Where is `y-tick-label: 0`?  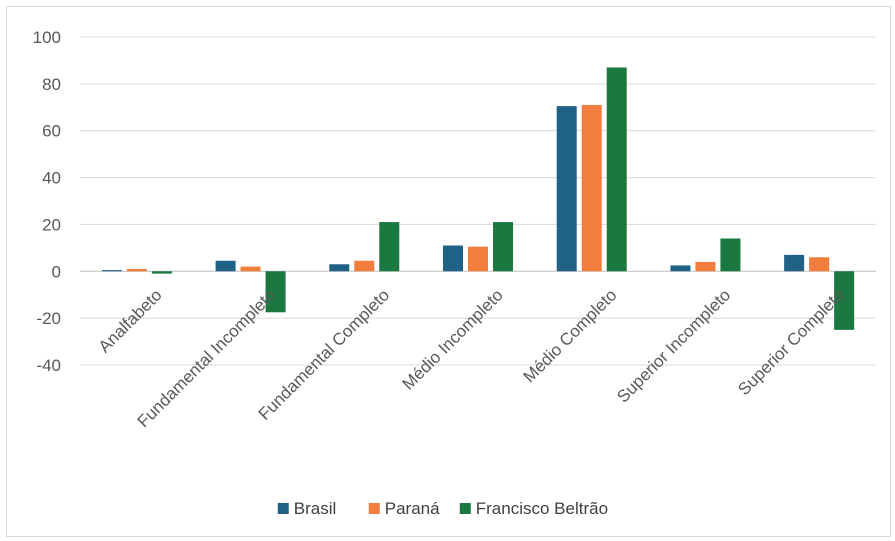
y-tick-label: 0 is located at coordinates (56, 271).